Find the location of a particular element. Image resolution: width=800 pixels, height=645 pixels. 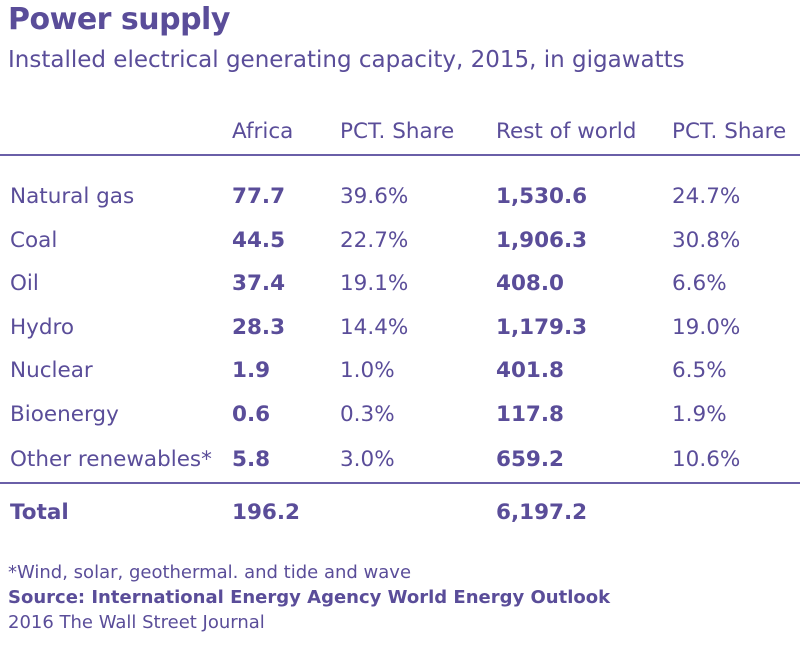

cell-africa-pct: 22.7% is located at coordinates (374, 240).